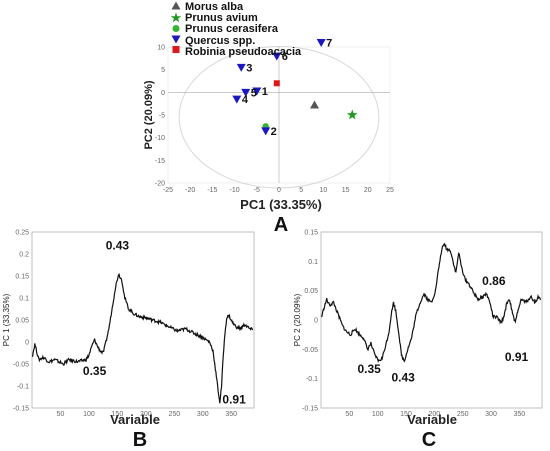  What do you see at coordinates (429, 440) in the screenshot?
I see `panel-label-c: C` at bounding box center [429, 440].